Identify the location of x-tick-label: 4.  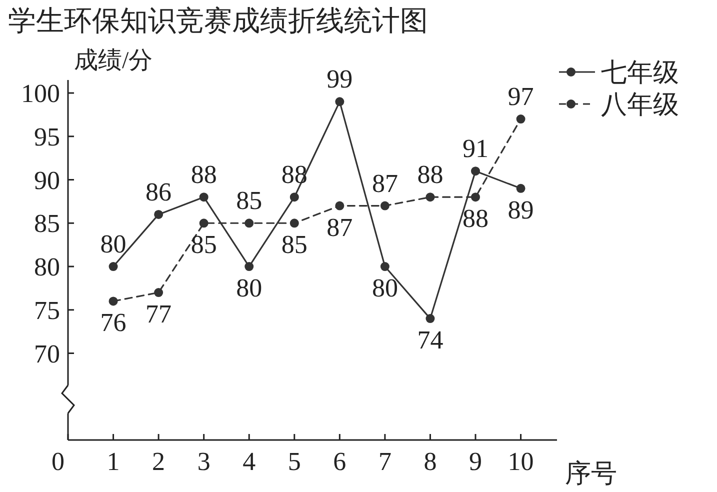
(249, 461).